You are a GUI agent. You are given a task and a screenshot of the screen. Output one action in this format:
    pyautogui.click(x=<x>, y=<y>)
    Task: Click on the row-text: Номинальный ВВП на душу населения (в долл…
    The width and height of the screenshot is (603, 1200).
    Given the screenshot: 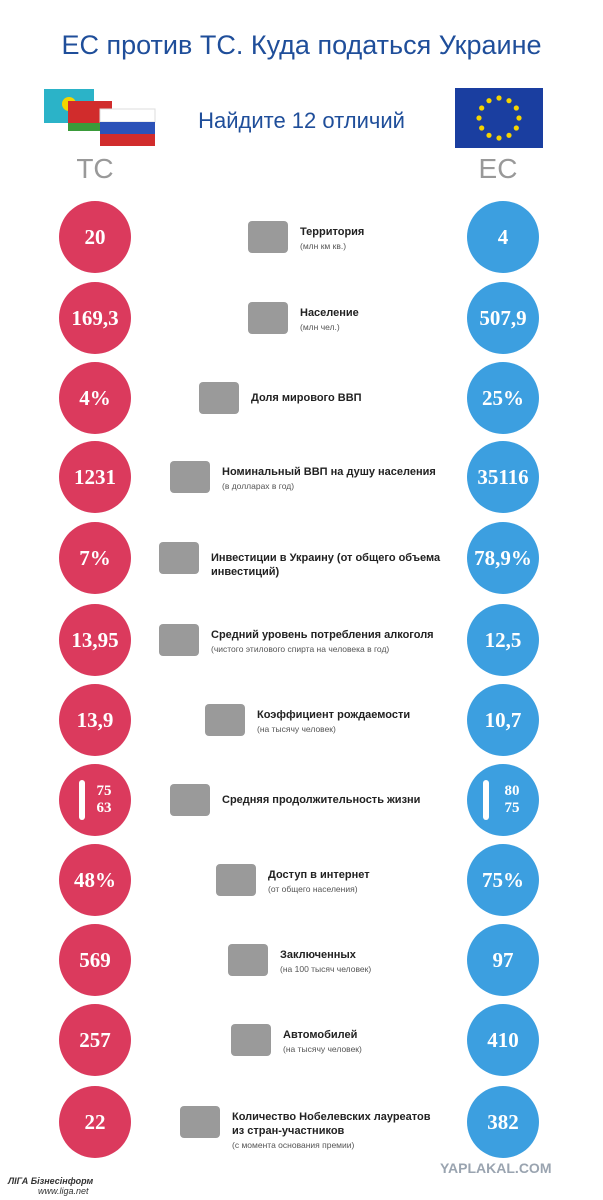 What is the action you would take?
    pyautogui.click(x=332, y=478)
    